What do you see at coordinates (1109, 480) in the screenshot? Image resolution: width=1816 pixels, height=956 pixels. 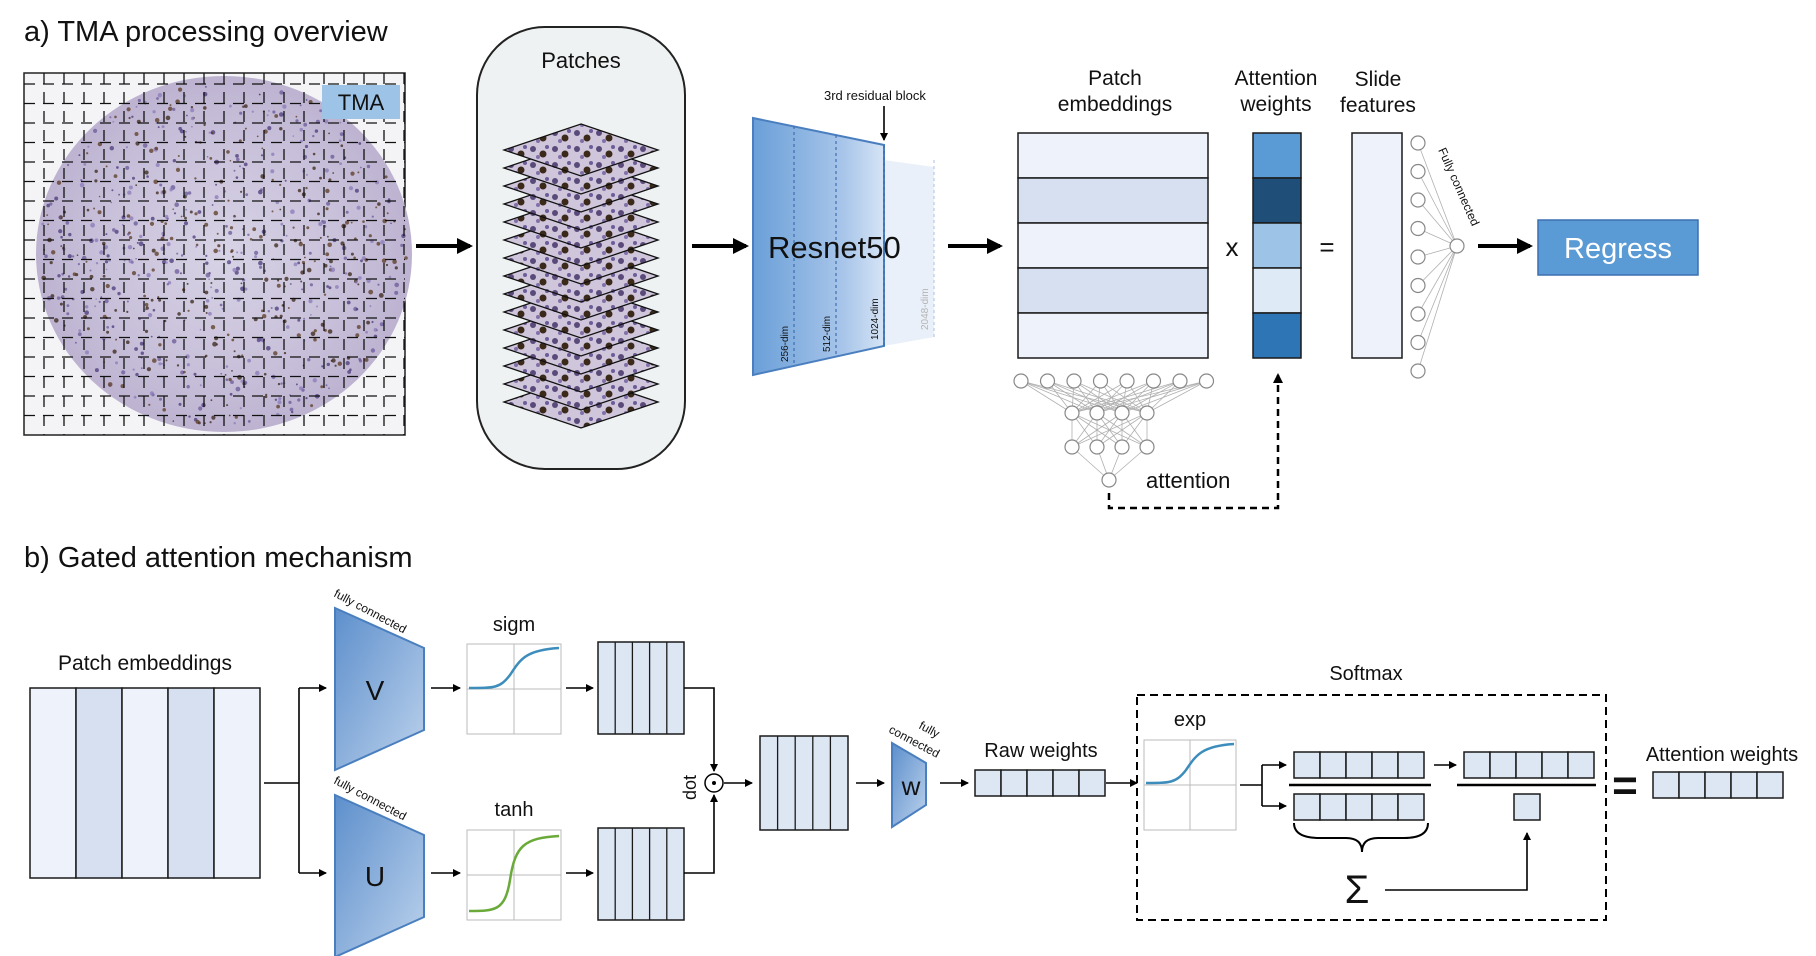 I see `att-output-node` at bounding box center [1109, 480].